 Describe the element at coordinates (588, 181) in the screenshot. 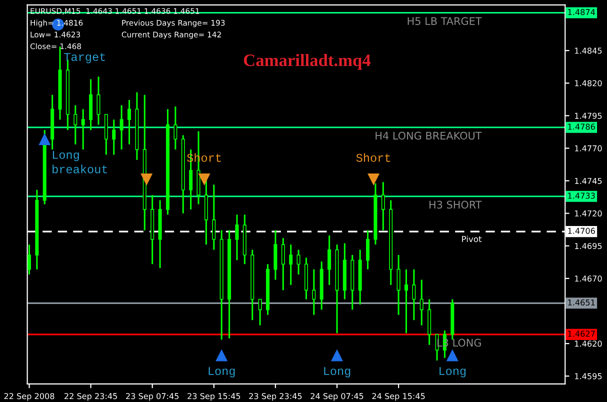

I see `y-tick-label: 1.4745` at that location.